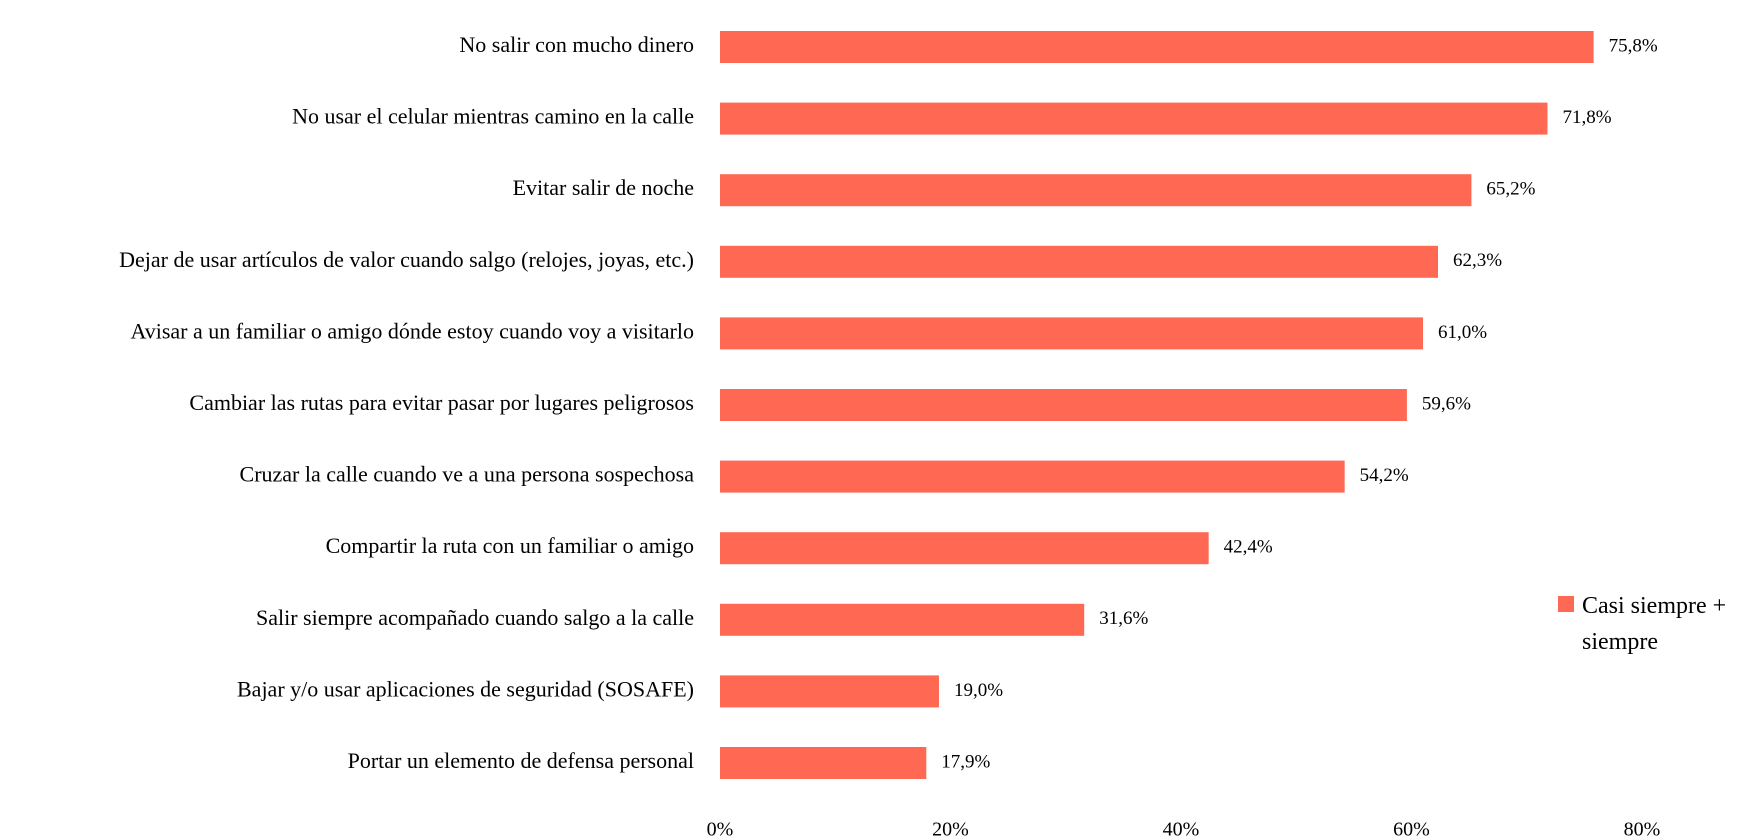  I want to click on data-label: 54,2%, so click(1384, 475).